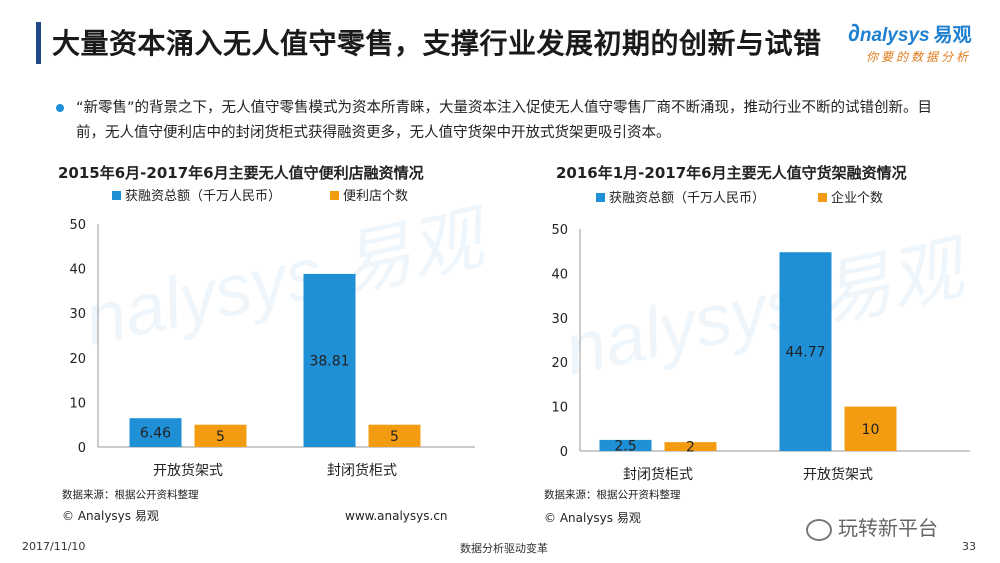  I want to click on chart-title: 2015年6月-2017年6月主要无人值守便利店融资情况, so click(241, 173).